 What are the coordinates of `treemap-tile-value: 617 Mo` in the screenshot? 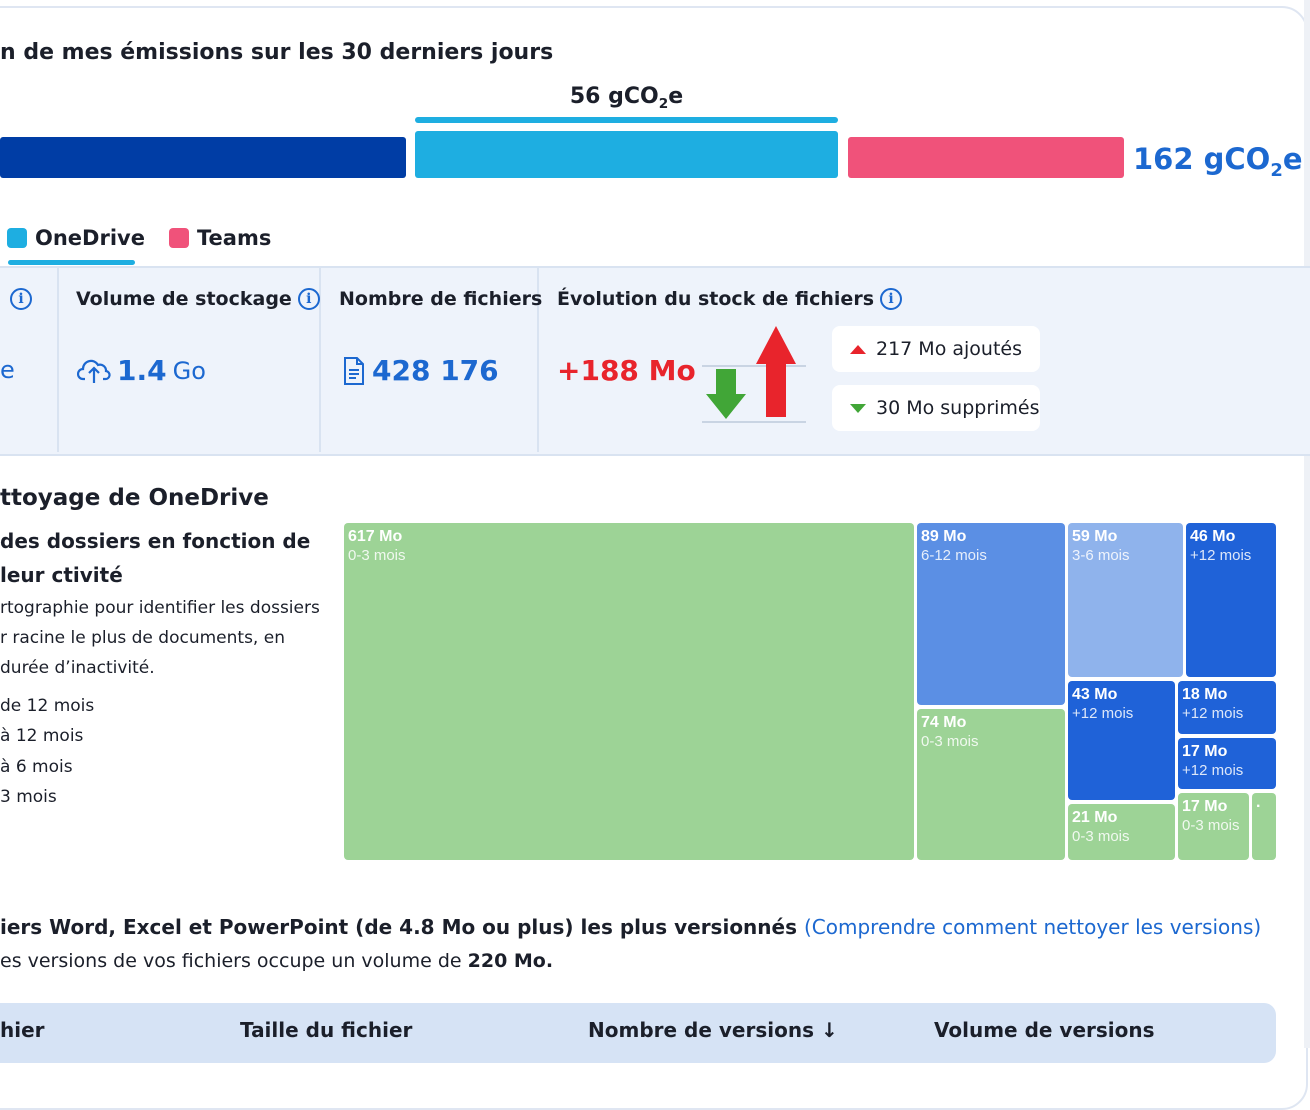 It's located at (375, 536).